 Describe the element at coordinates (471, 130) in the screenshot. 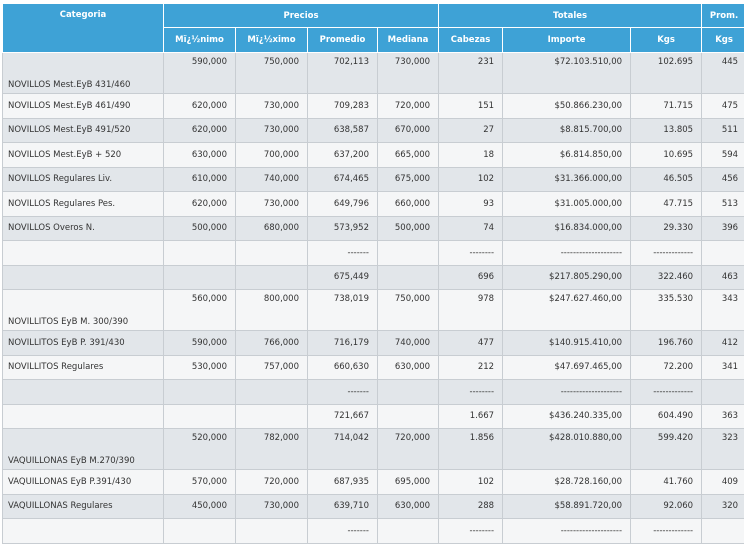

I see `cabezas-cell: 27` at that location.